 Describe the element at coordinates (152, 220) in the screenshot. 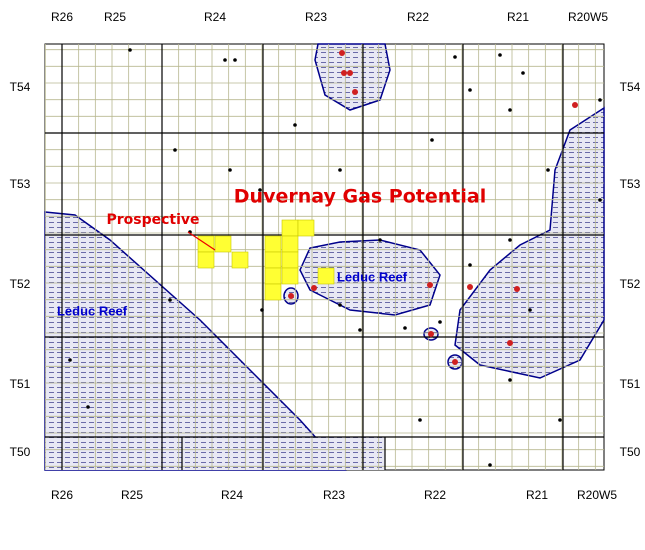

I see `callout-label: Prospective` at that location.